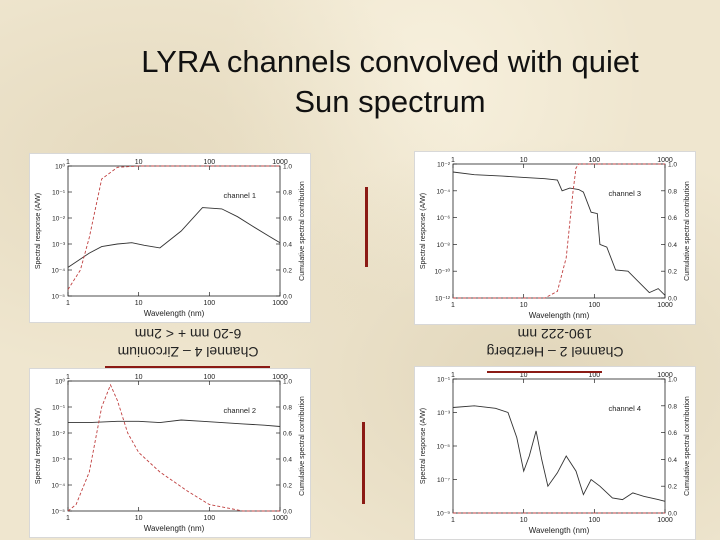 This screenshot has width=720, height=540. Describe the element at coordinates (363, 463) in the screenshot. I see `red-divider-bottom` at that location.